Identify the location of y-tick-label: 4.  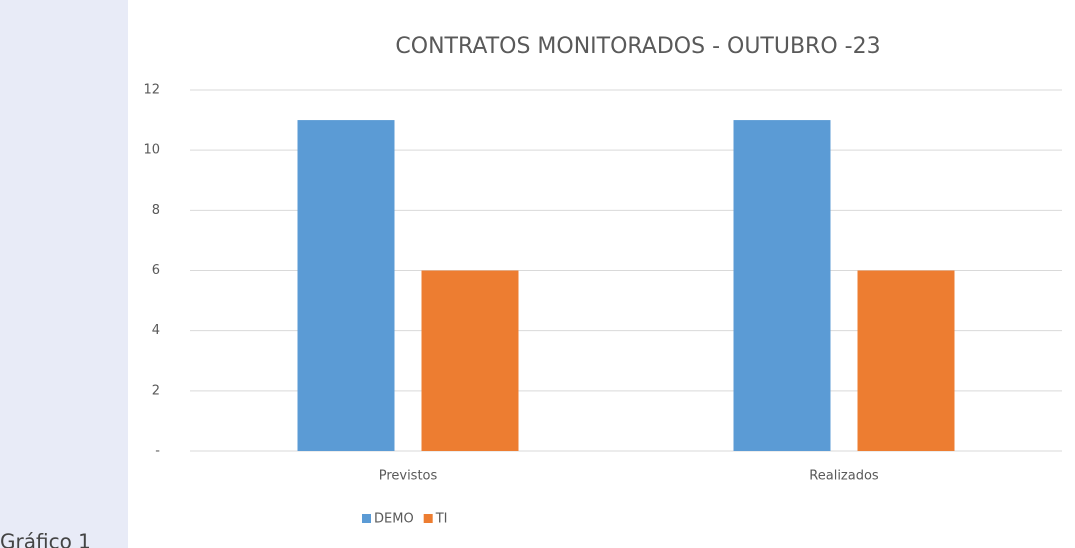
(156, 330).